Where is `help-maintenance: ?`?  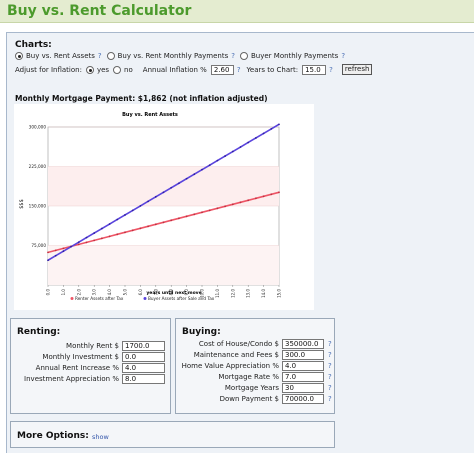
help-maintenance: ? is located at coordinates (330, 355).